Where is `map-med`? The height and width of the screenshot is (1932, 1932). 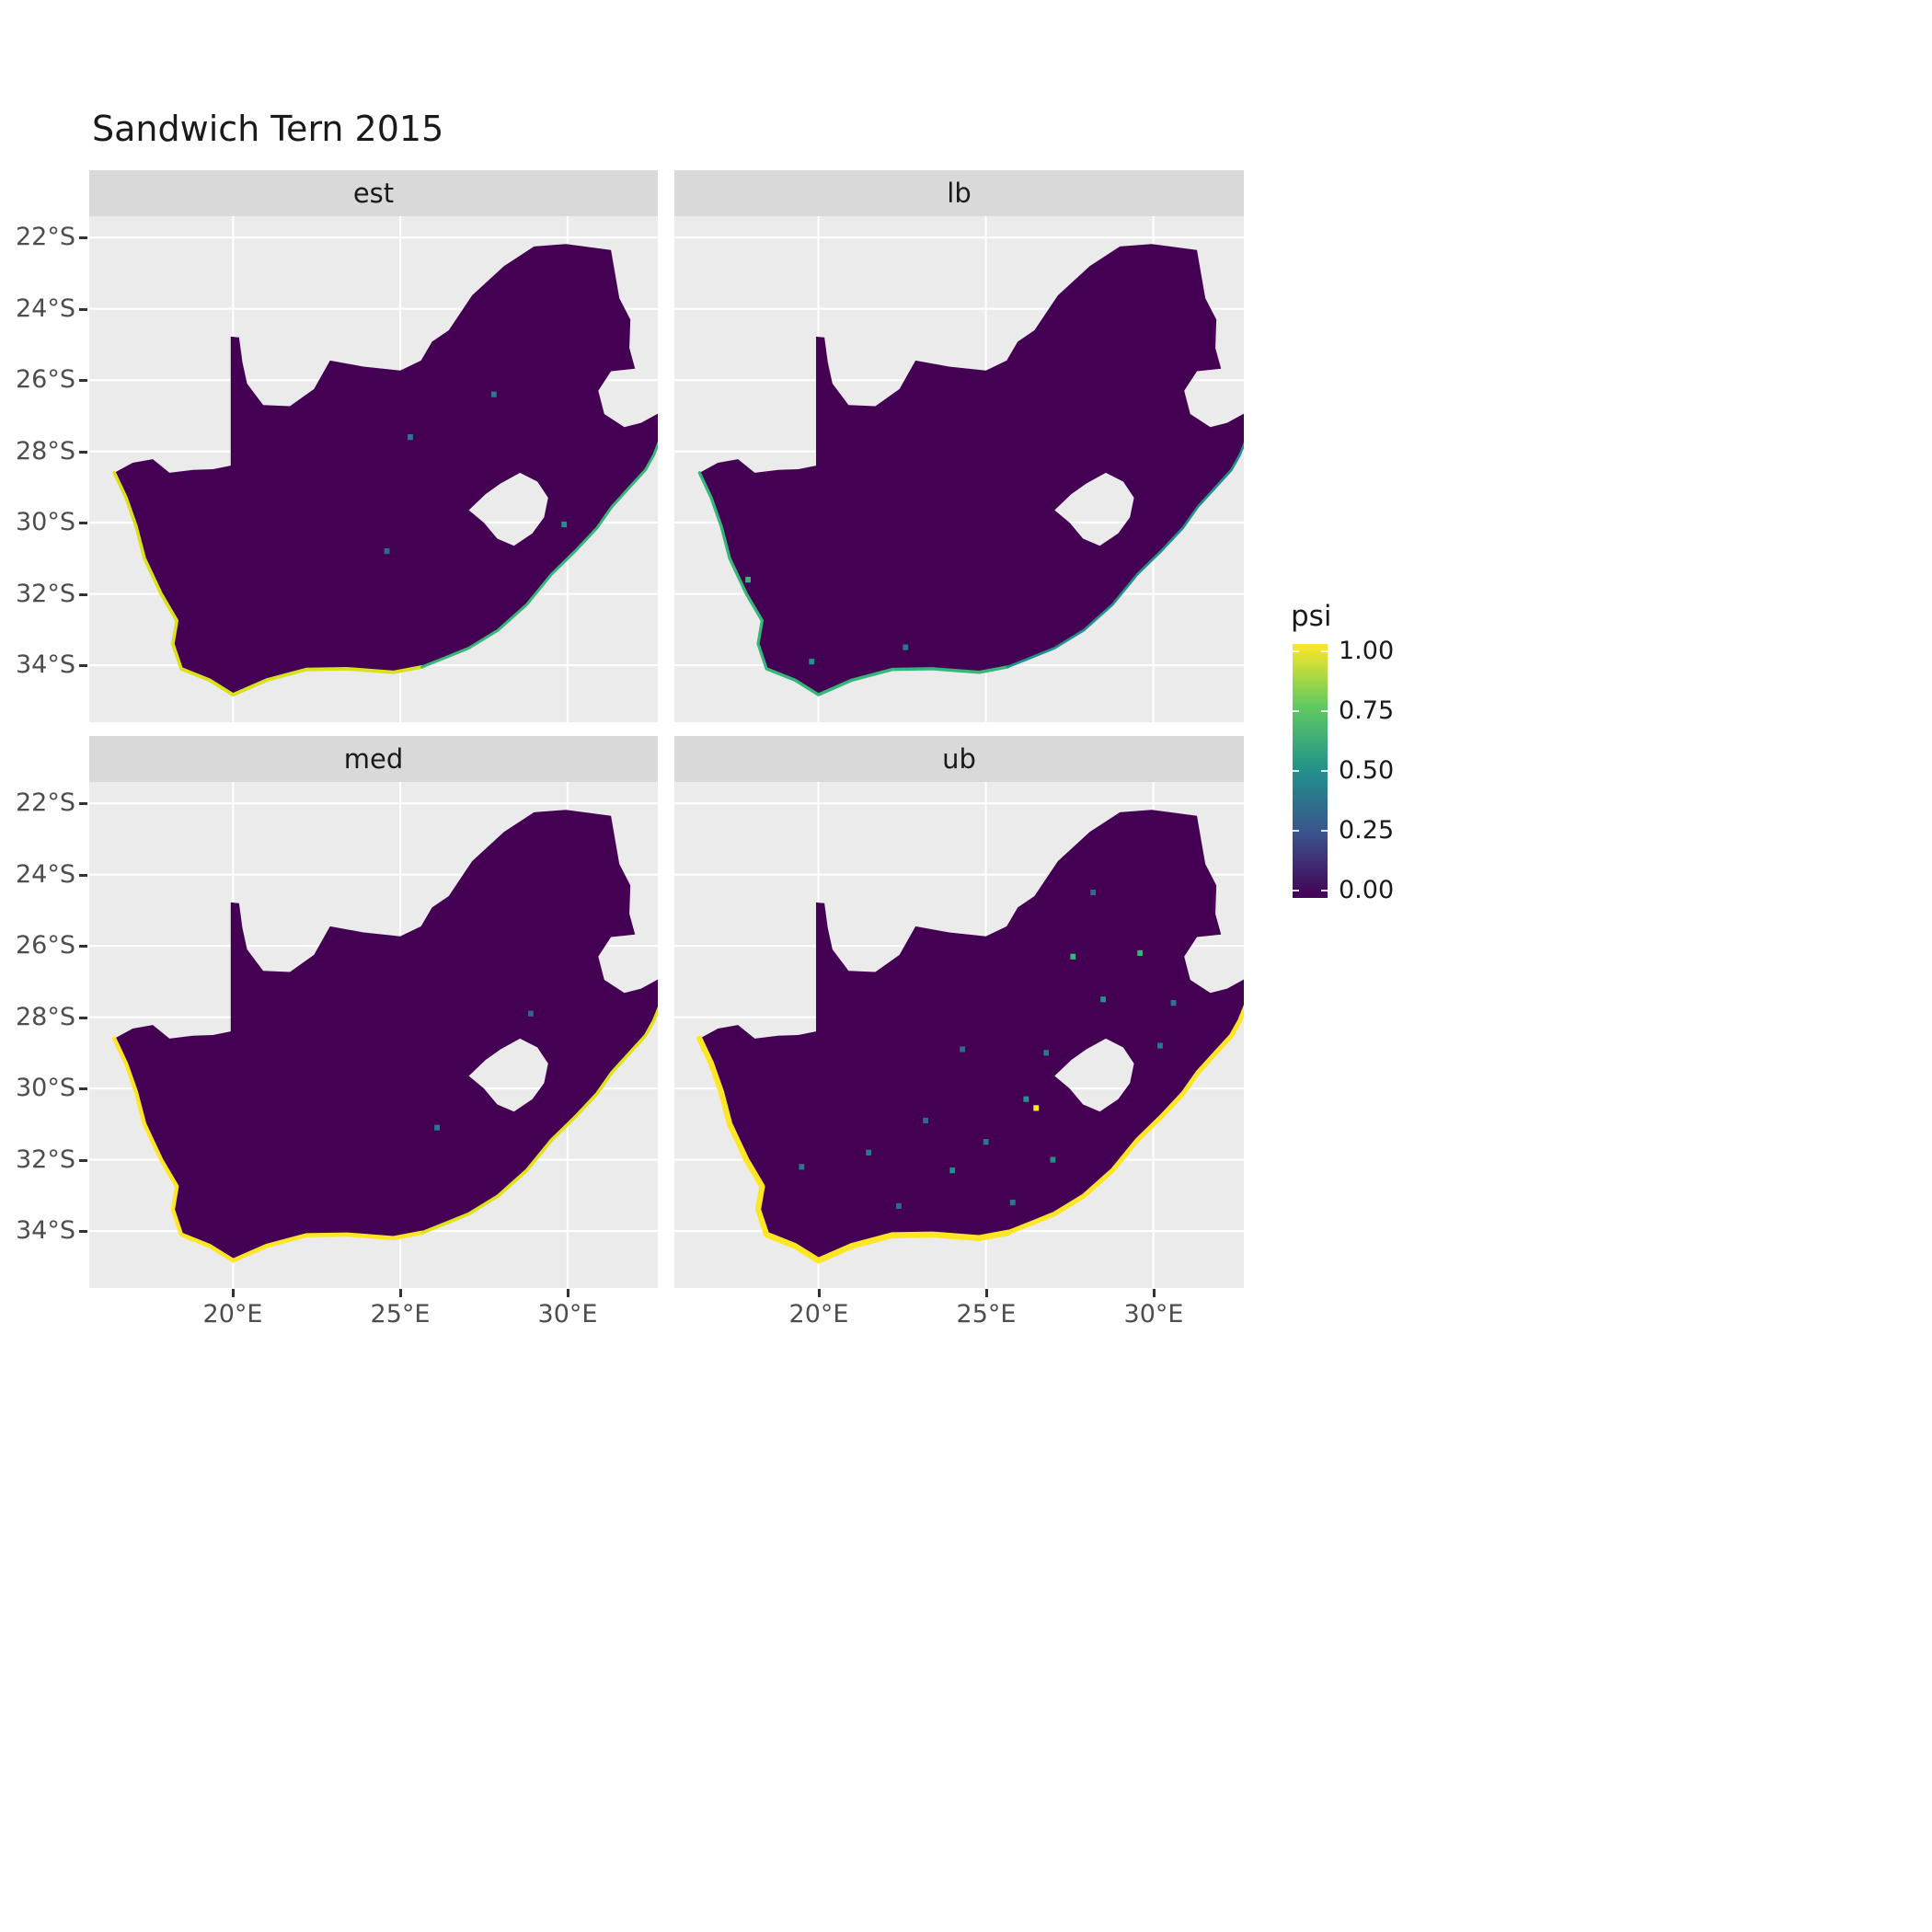
map-med is located at coordinates (373, 1035).